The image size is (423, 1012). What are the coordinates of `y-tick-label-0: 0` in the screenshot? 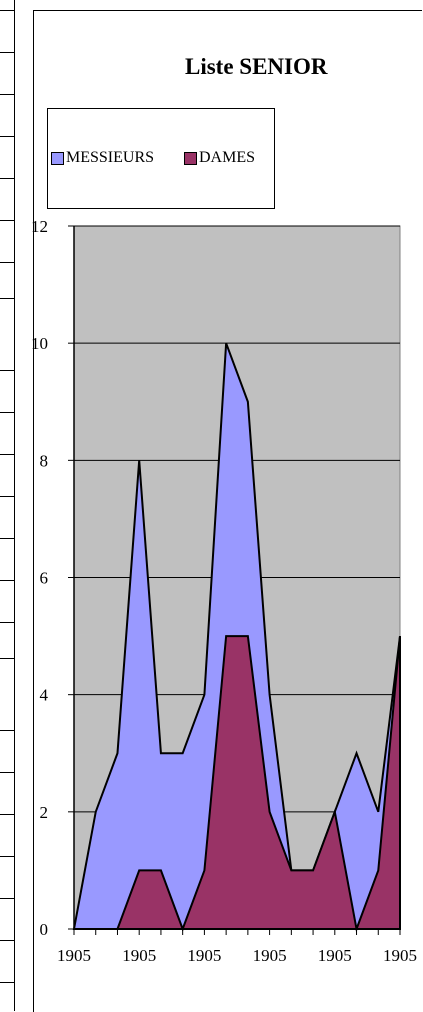 It's located at (44, 929).